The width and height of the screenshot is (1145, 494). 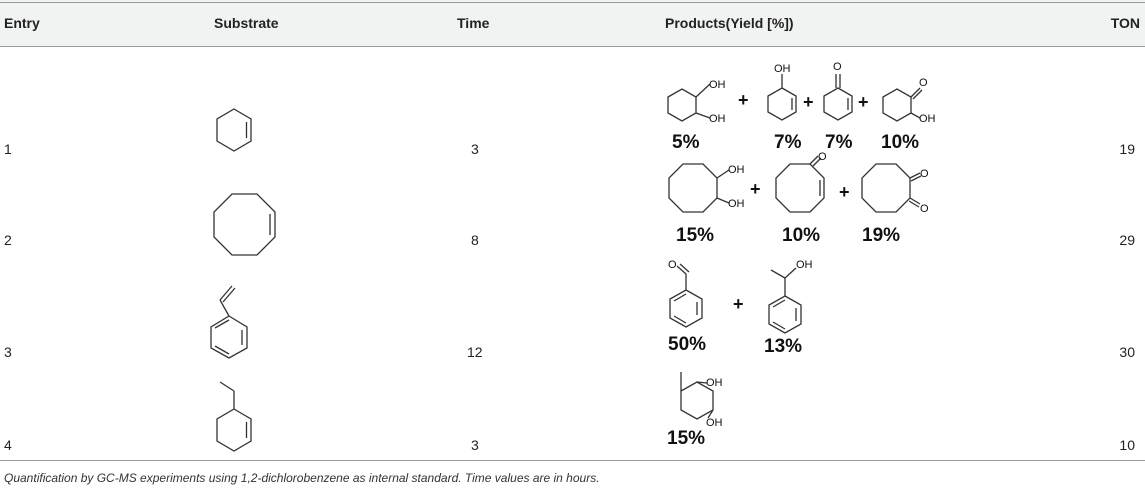 I want to click on yield-label: 5%, so click(x=686, y=142).